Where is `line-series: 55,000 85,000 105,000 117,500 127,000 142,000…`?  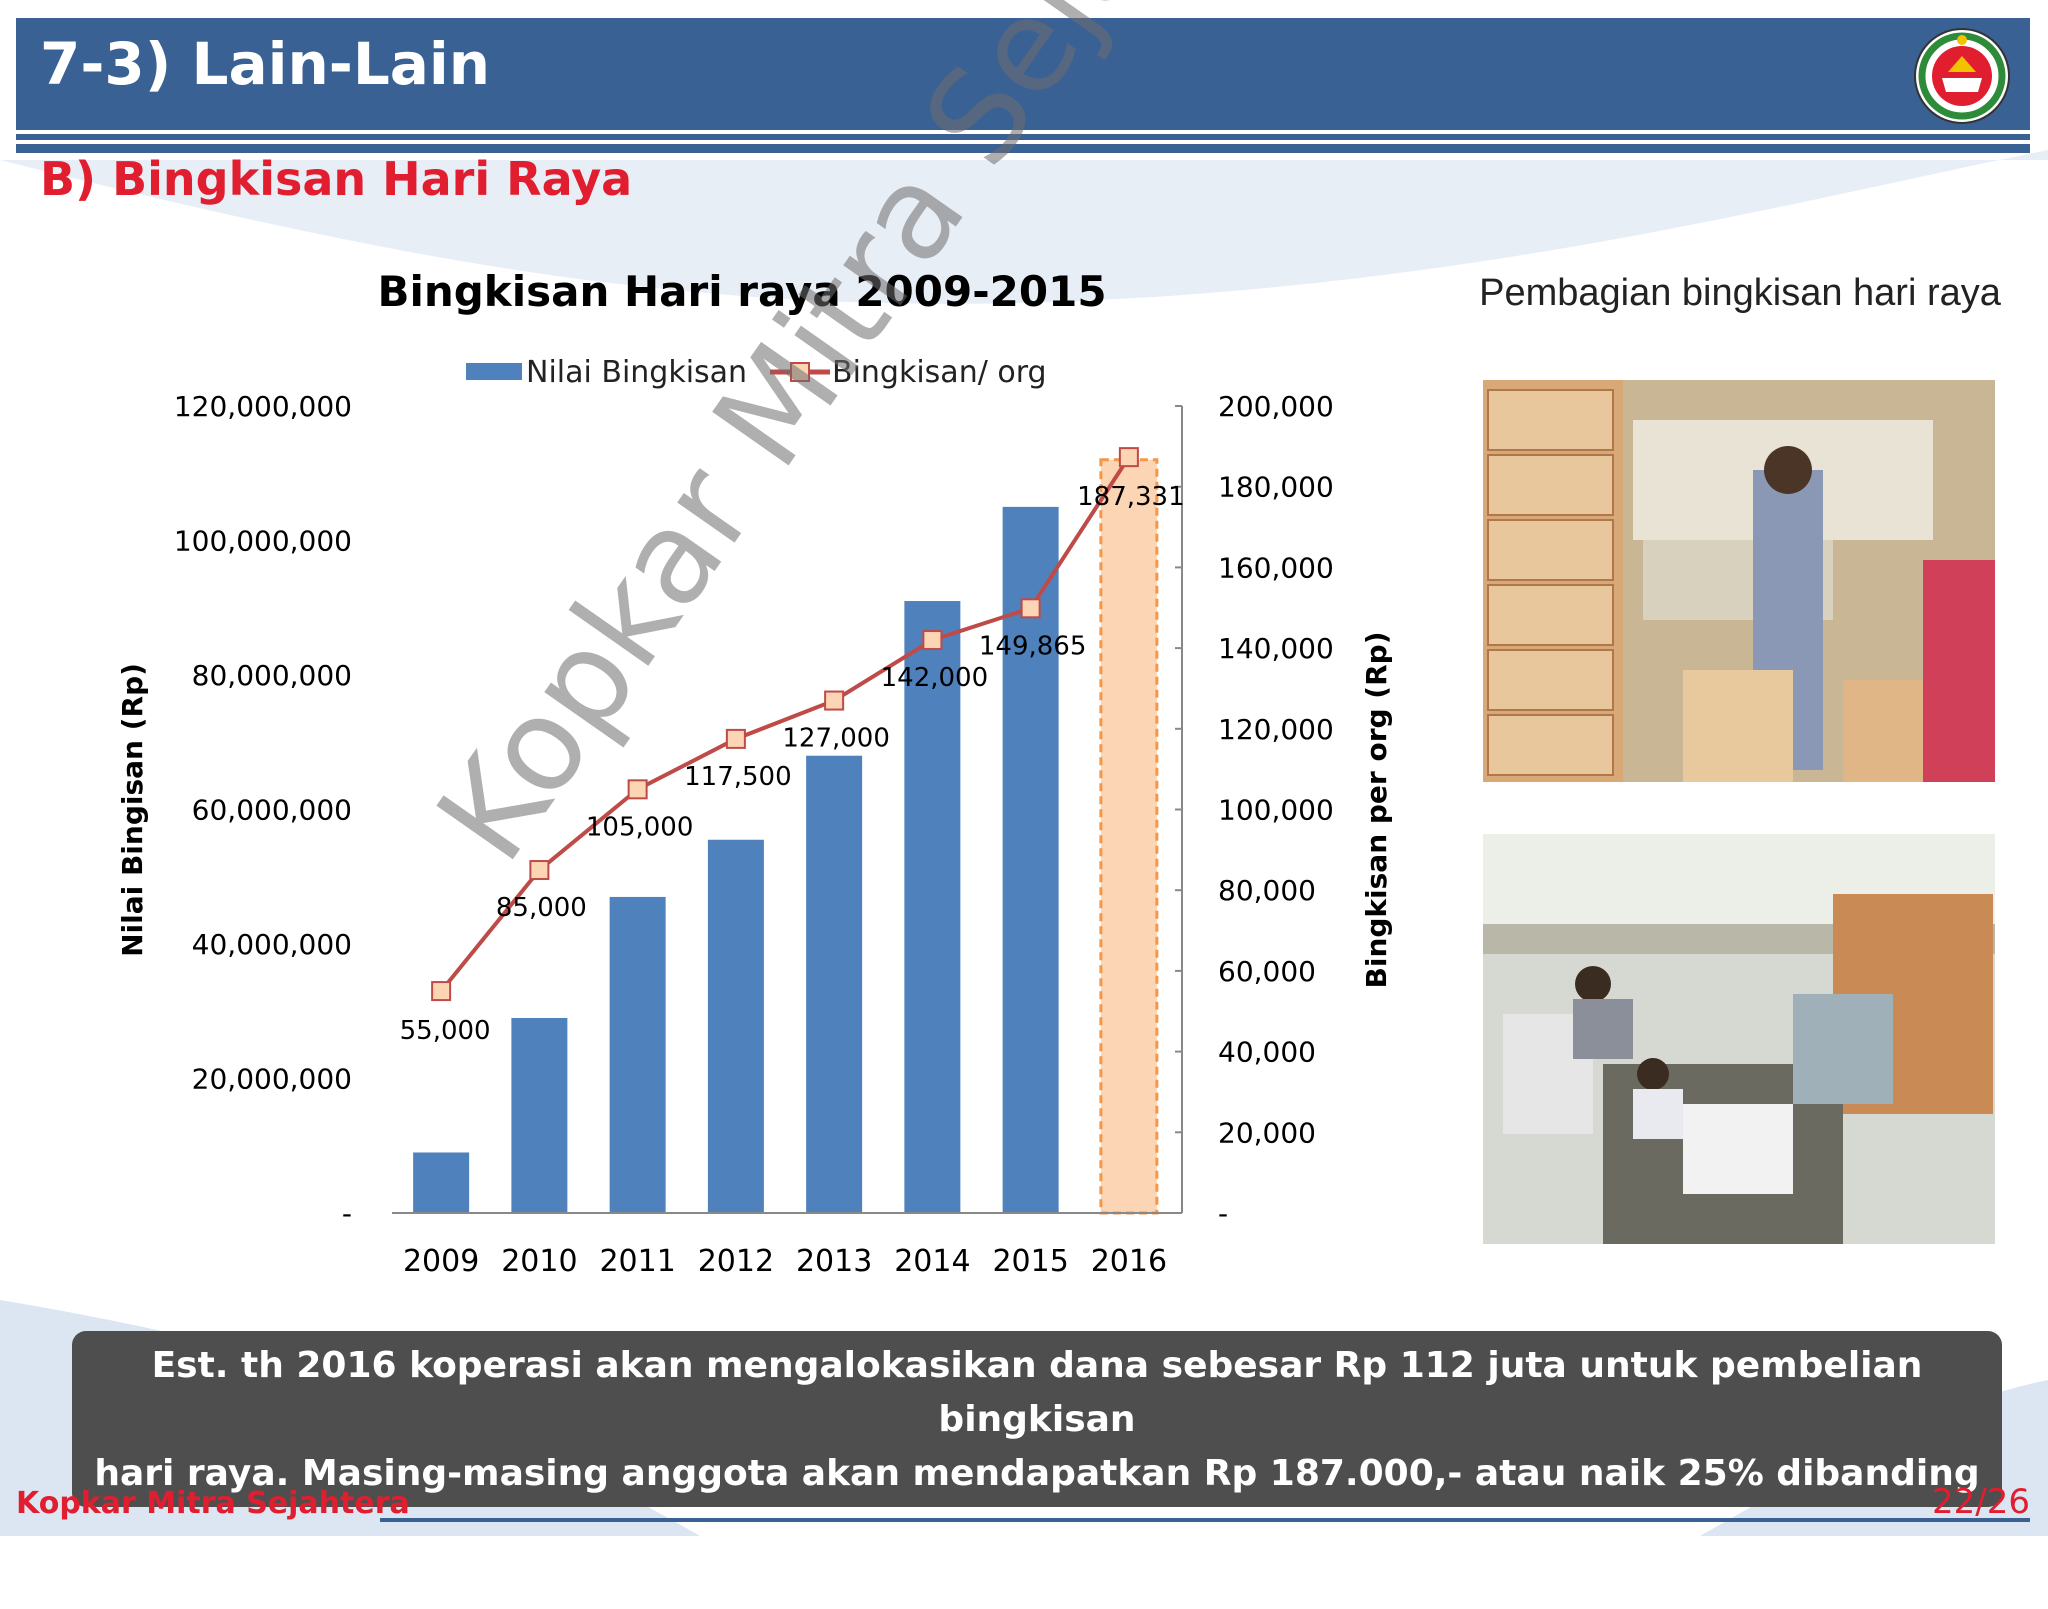 line-series: 55,000 85,000 105,000 117,500 127,000 142,000… is located at coordinates (792, 746).